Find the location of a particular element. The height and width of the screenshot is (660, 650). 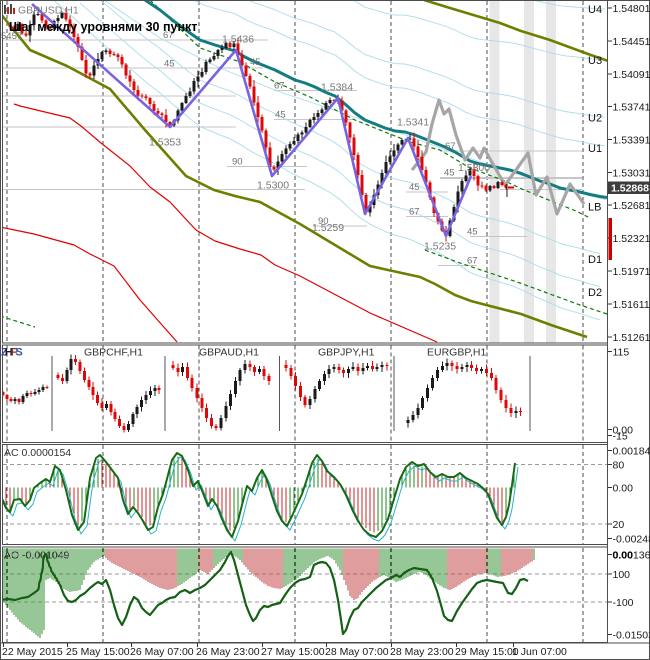

svg-text: 1.52321 is located at coordinates (631, 239).